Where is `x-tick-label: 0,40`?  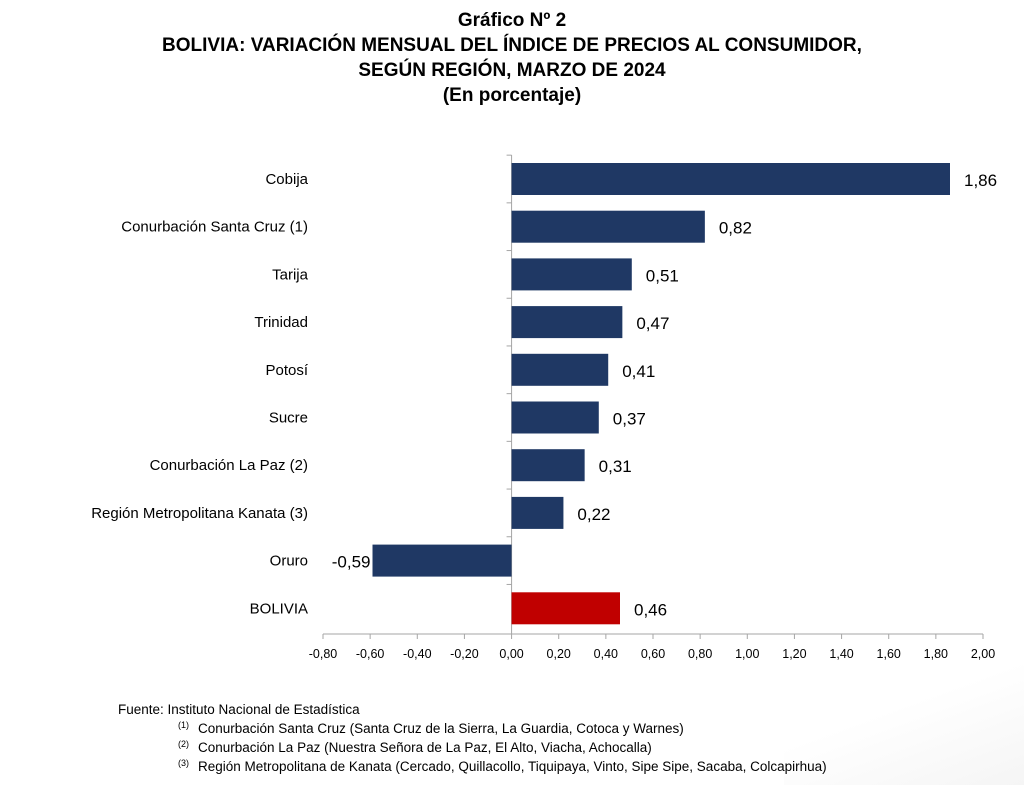 x-tick-label: 0,40 is located at coordinates (606, 654).